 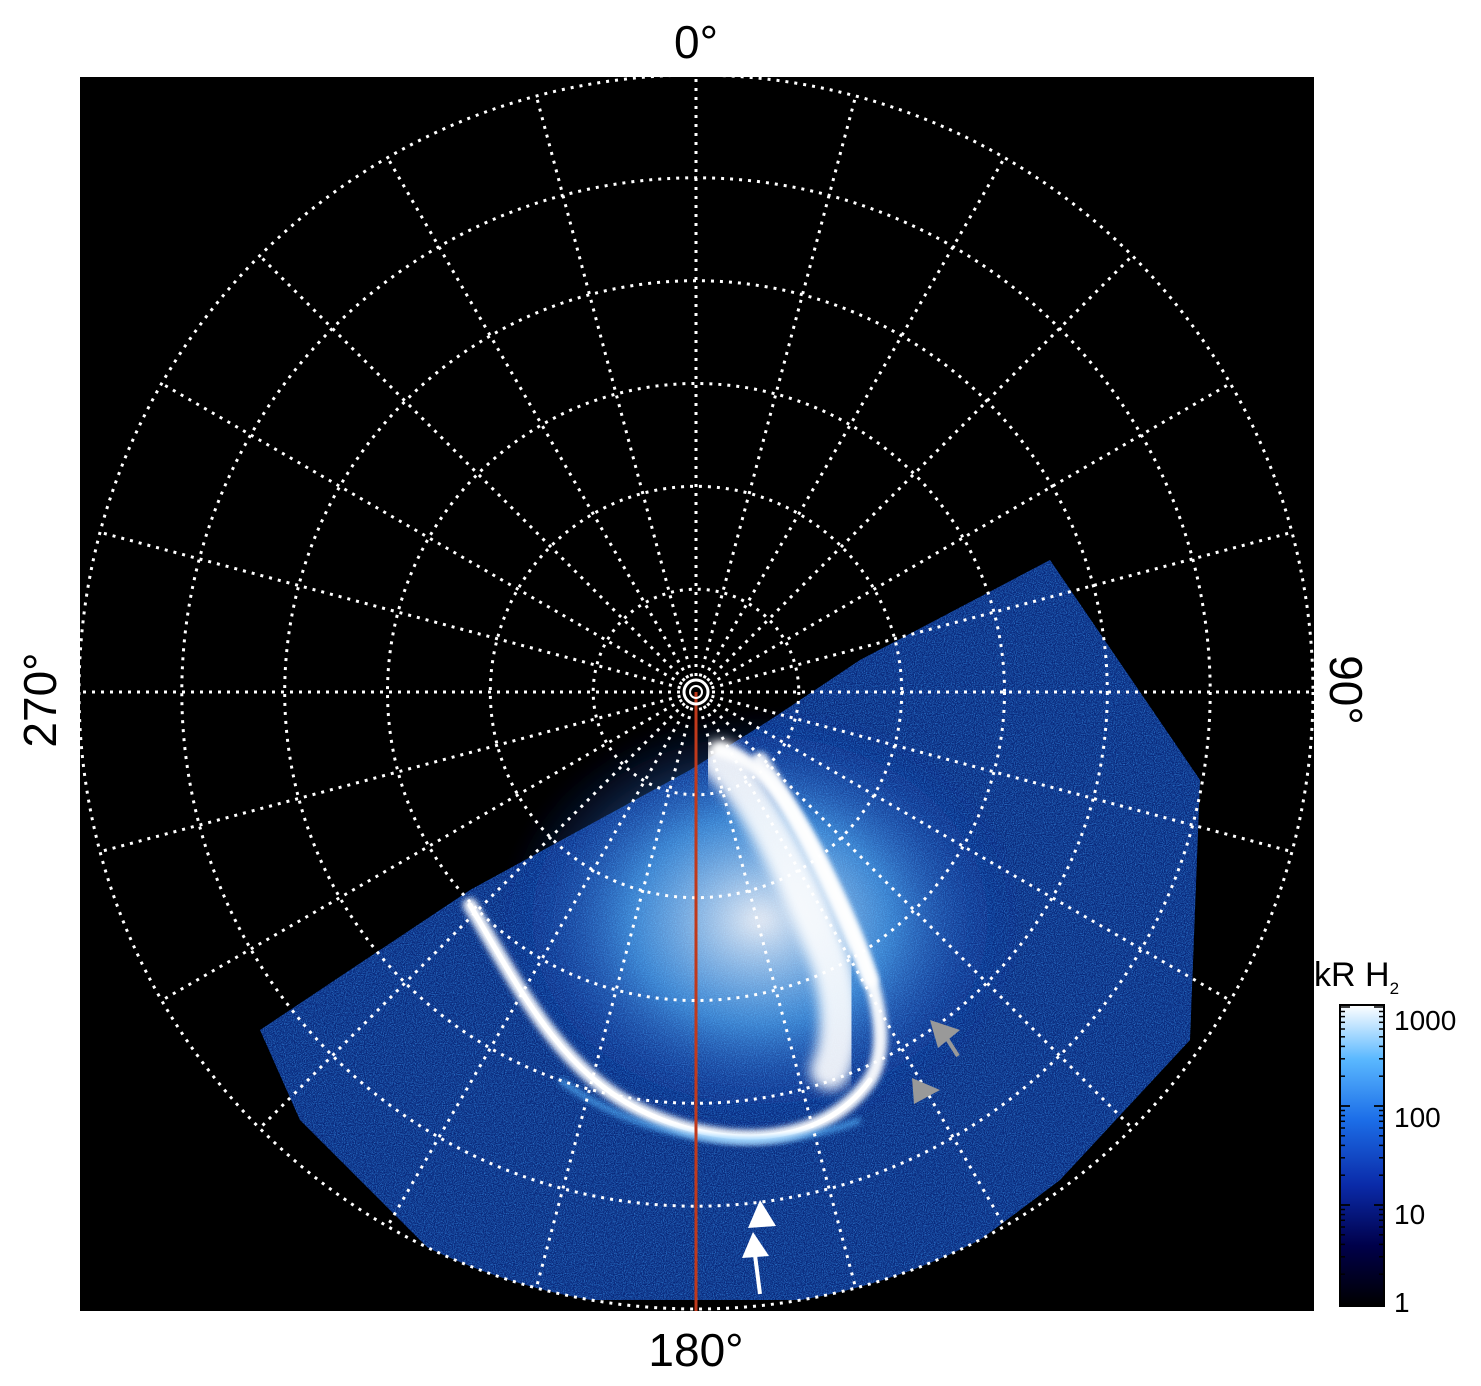 I want to click on label-left: 270°, so click(x=40, y=699).